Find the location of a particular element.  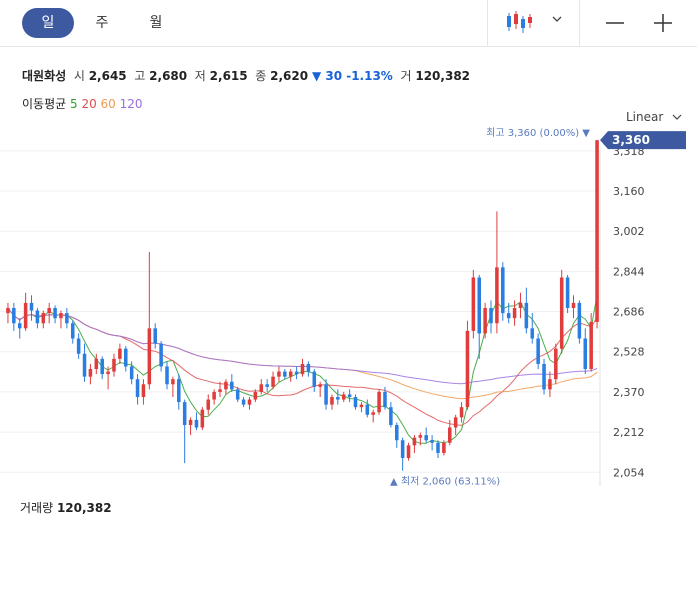

scale-mode-selector: Linear is located at coordinates (654, 117).